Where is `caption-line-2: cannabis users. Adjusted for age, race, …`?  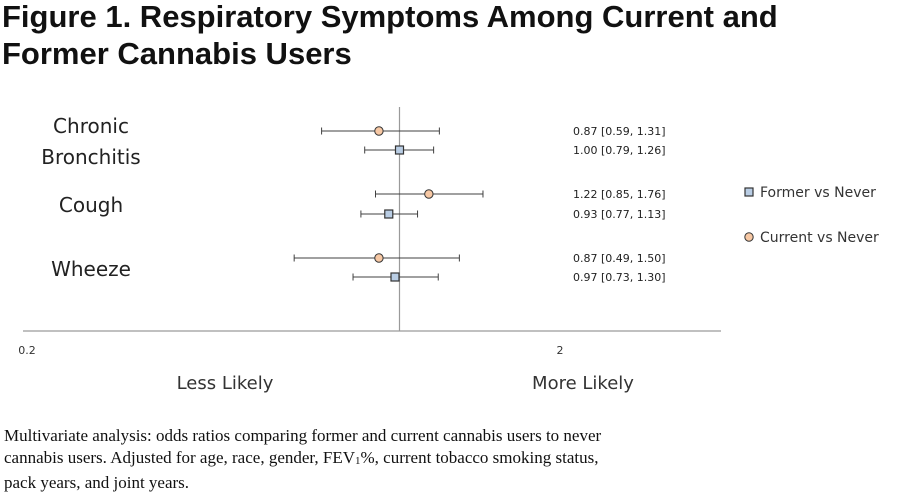
caption-line-2: cannabis users. Adjusted for age, race, … is located at coordinates (449, 459).